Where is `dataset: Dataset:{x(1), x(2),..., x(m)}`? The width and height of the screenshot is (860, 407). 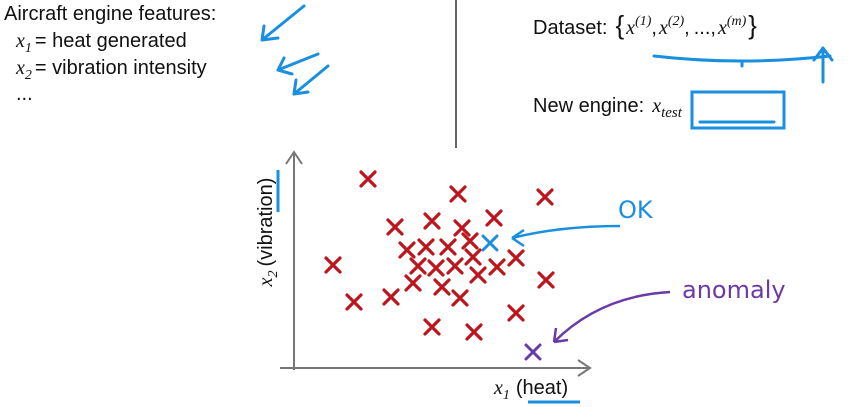
dataset: Dataset:{x(1), x(2),..., x(m)} is located at coordinates (645, 25).